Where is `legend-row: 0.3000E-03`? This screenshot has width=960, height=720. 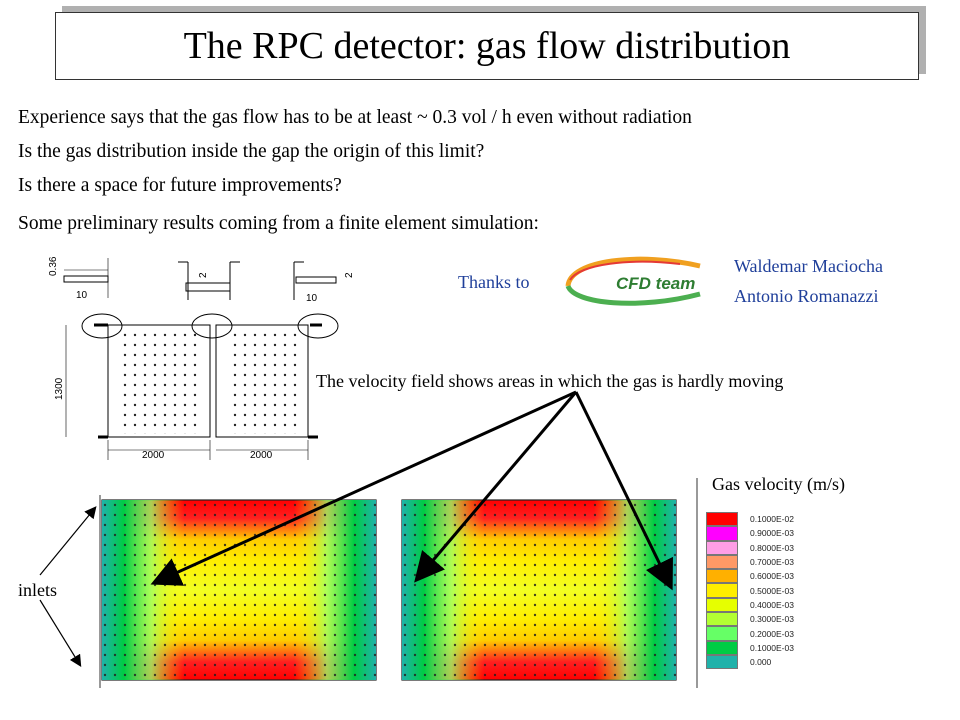 legend-row: 0.3000E-03 is located at coordinates (750, 619).